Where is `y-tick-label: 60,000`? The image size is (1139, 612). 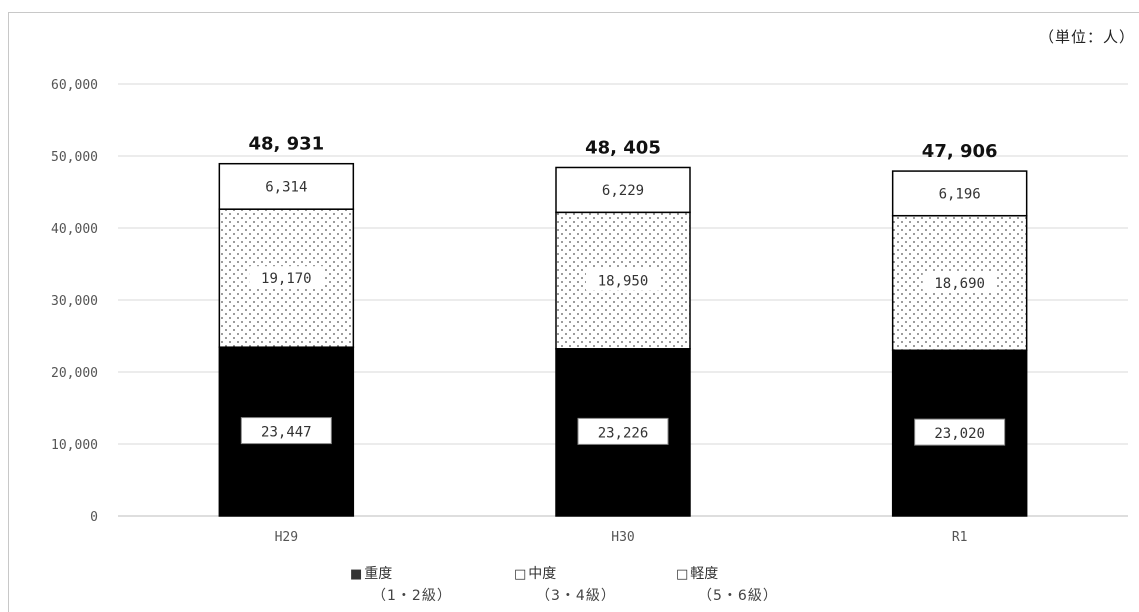
y-tick-label: 60,000 is located at coordinates (74, 85).